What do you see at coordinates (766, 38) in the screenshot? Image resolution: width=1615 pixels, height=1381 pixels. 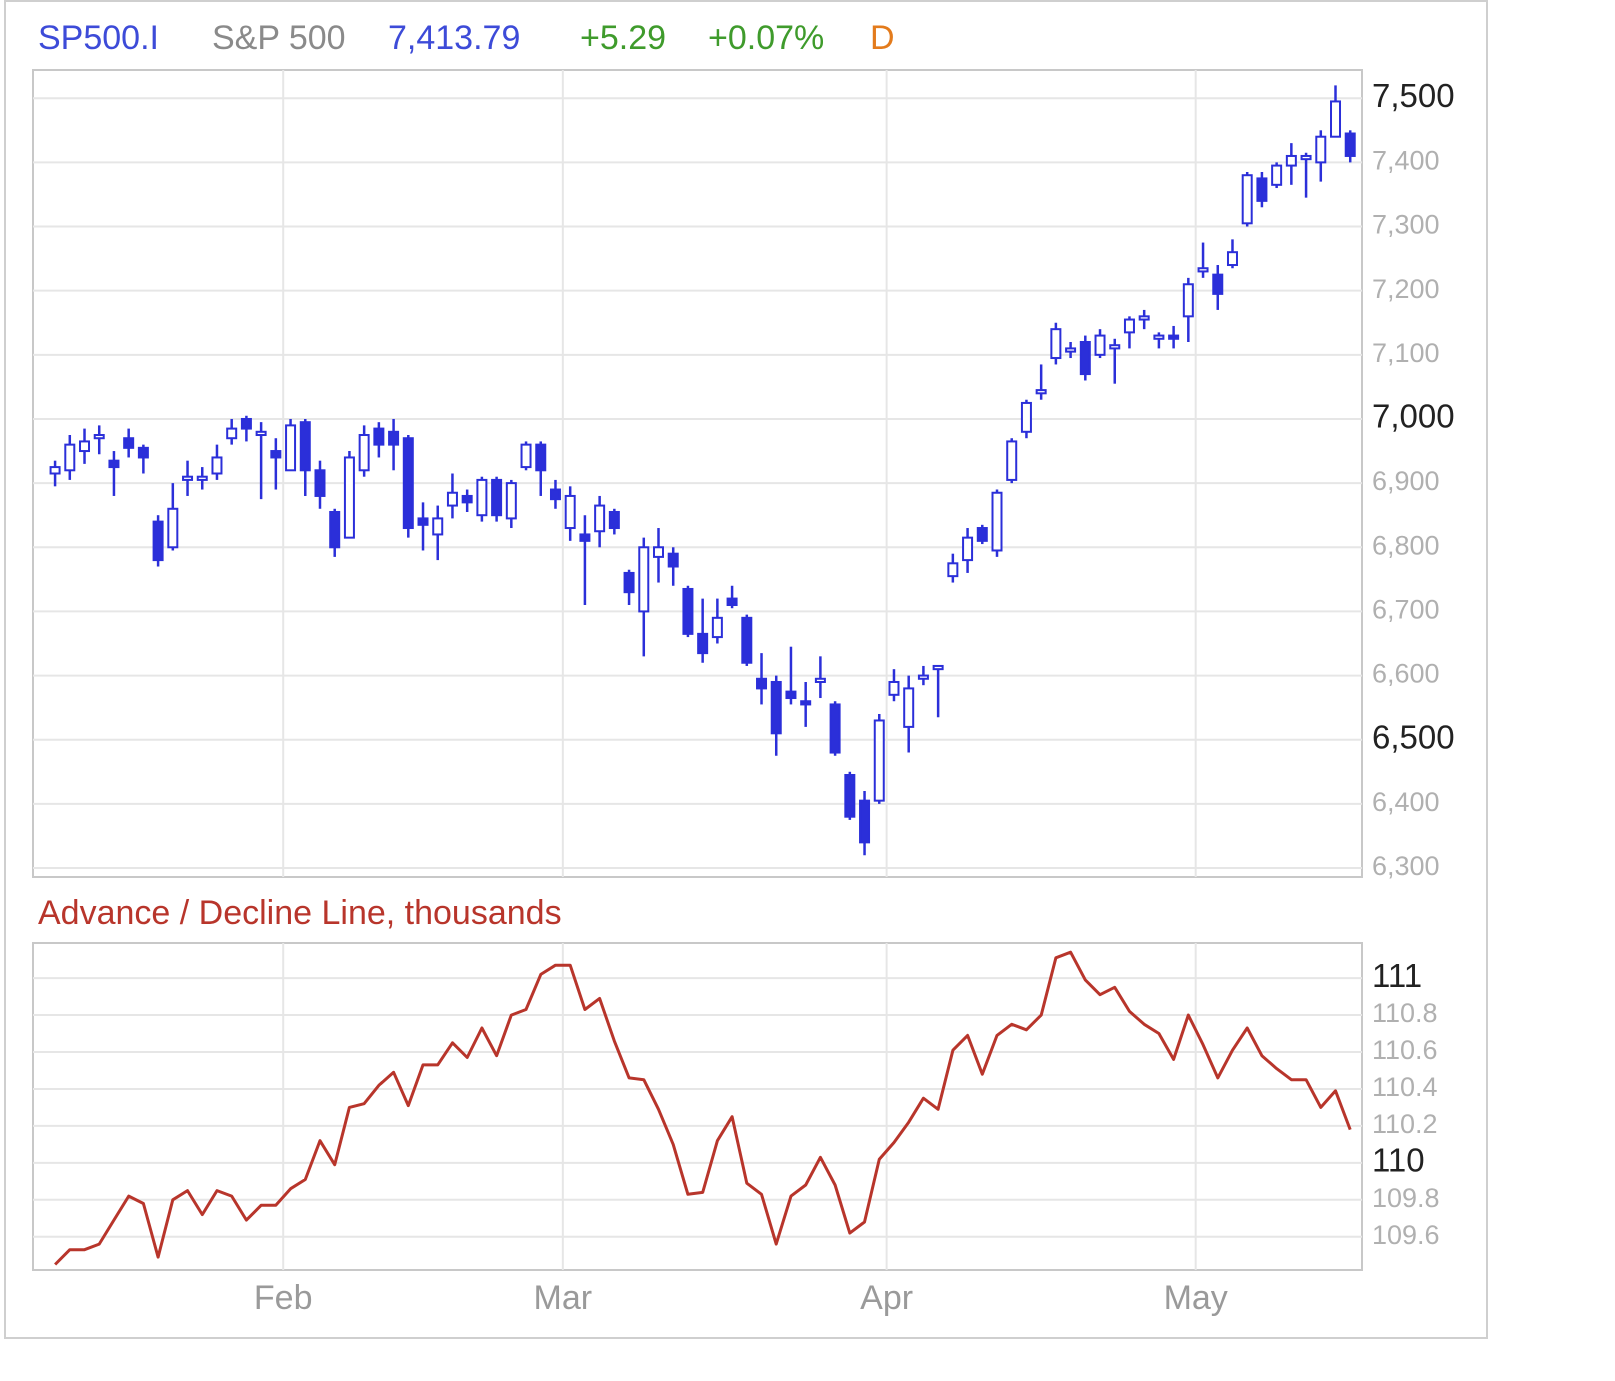 I see `change-pct: +0.07%` at bounding box center [766, 38].